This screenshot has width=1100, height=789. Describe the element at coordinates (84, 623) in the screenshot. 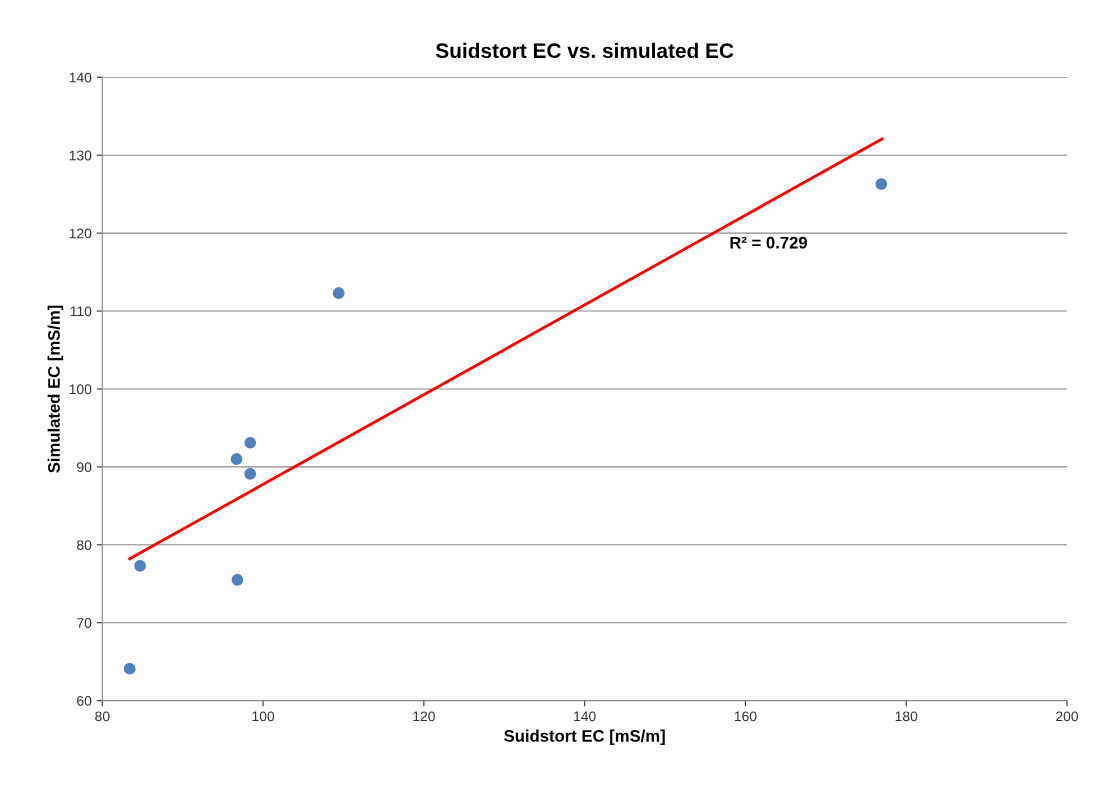

I see `y-tick-label: 70` at that location.